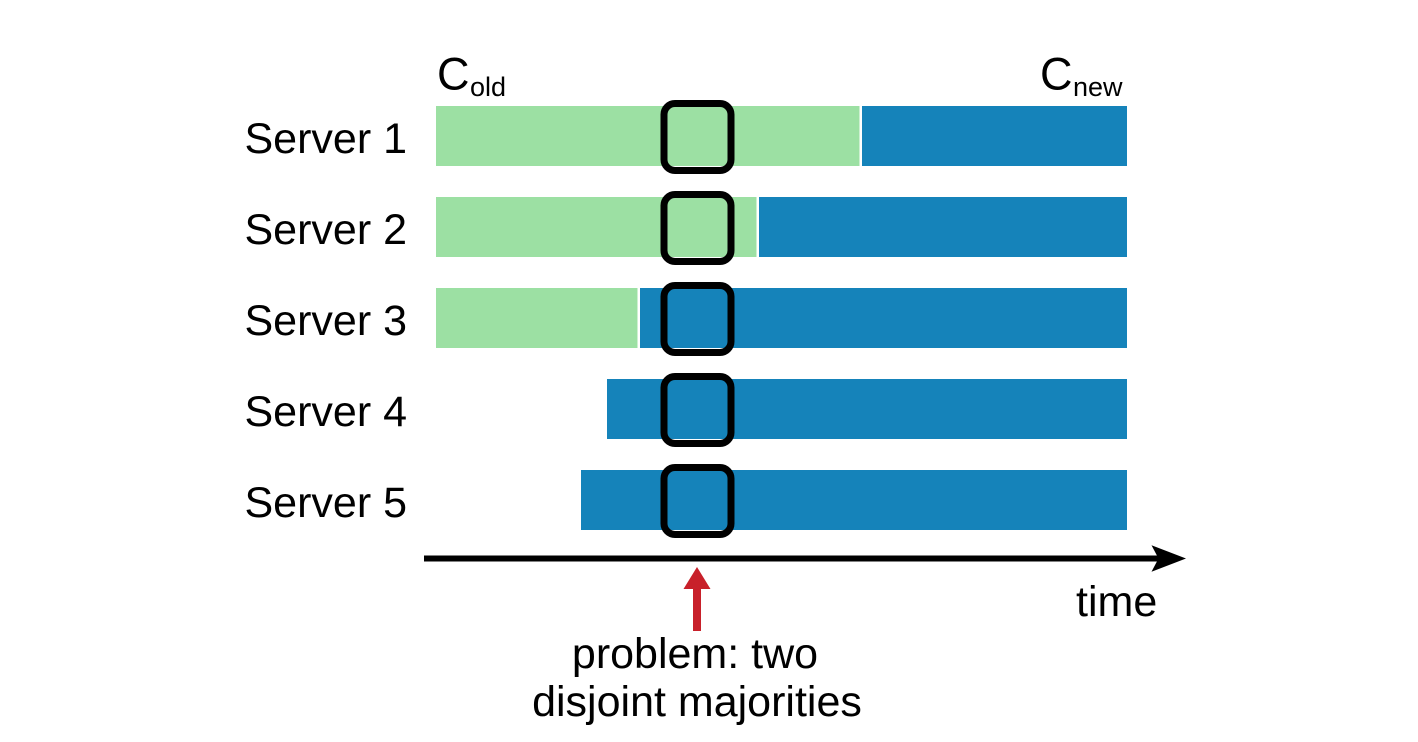 The image size is (1418, 742). I want to click on svg-text: problem: two, so click(695, 654).